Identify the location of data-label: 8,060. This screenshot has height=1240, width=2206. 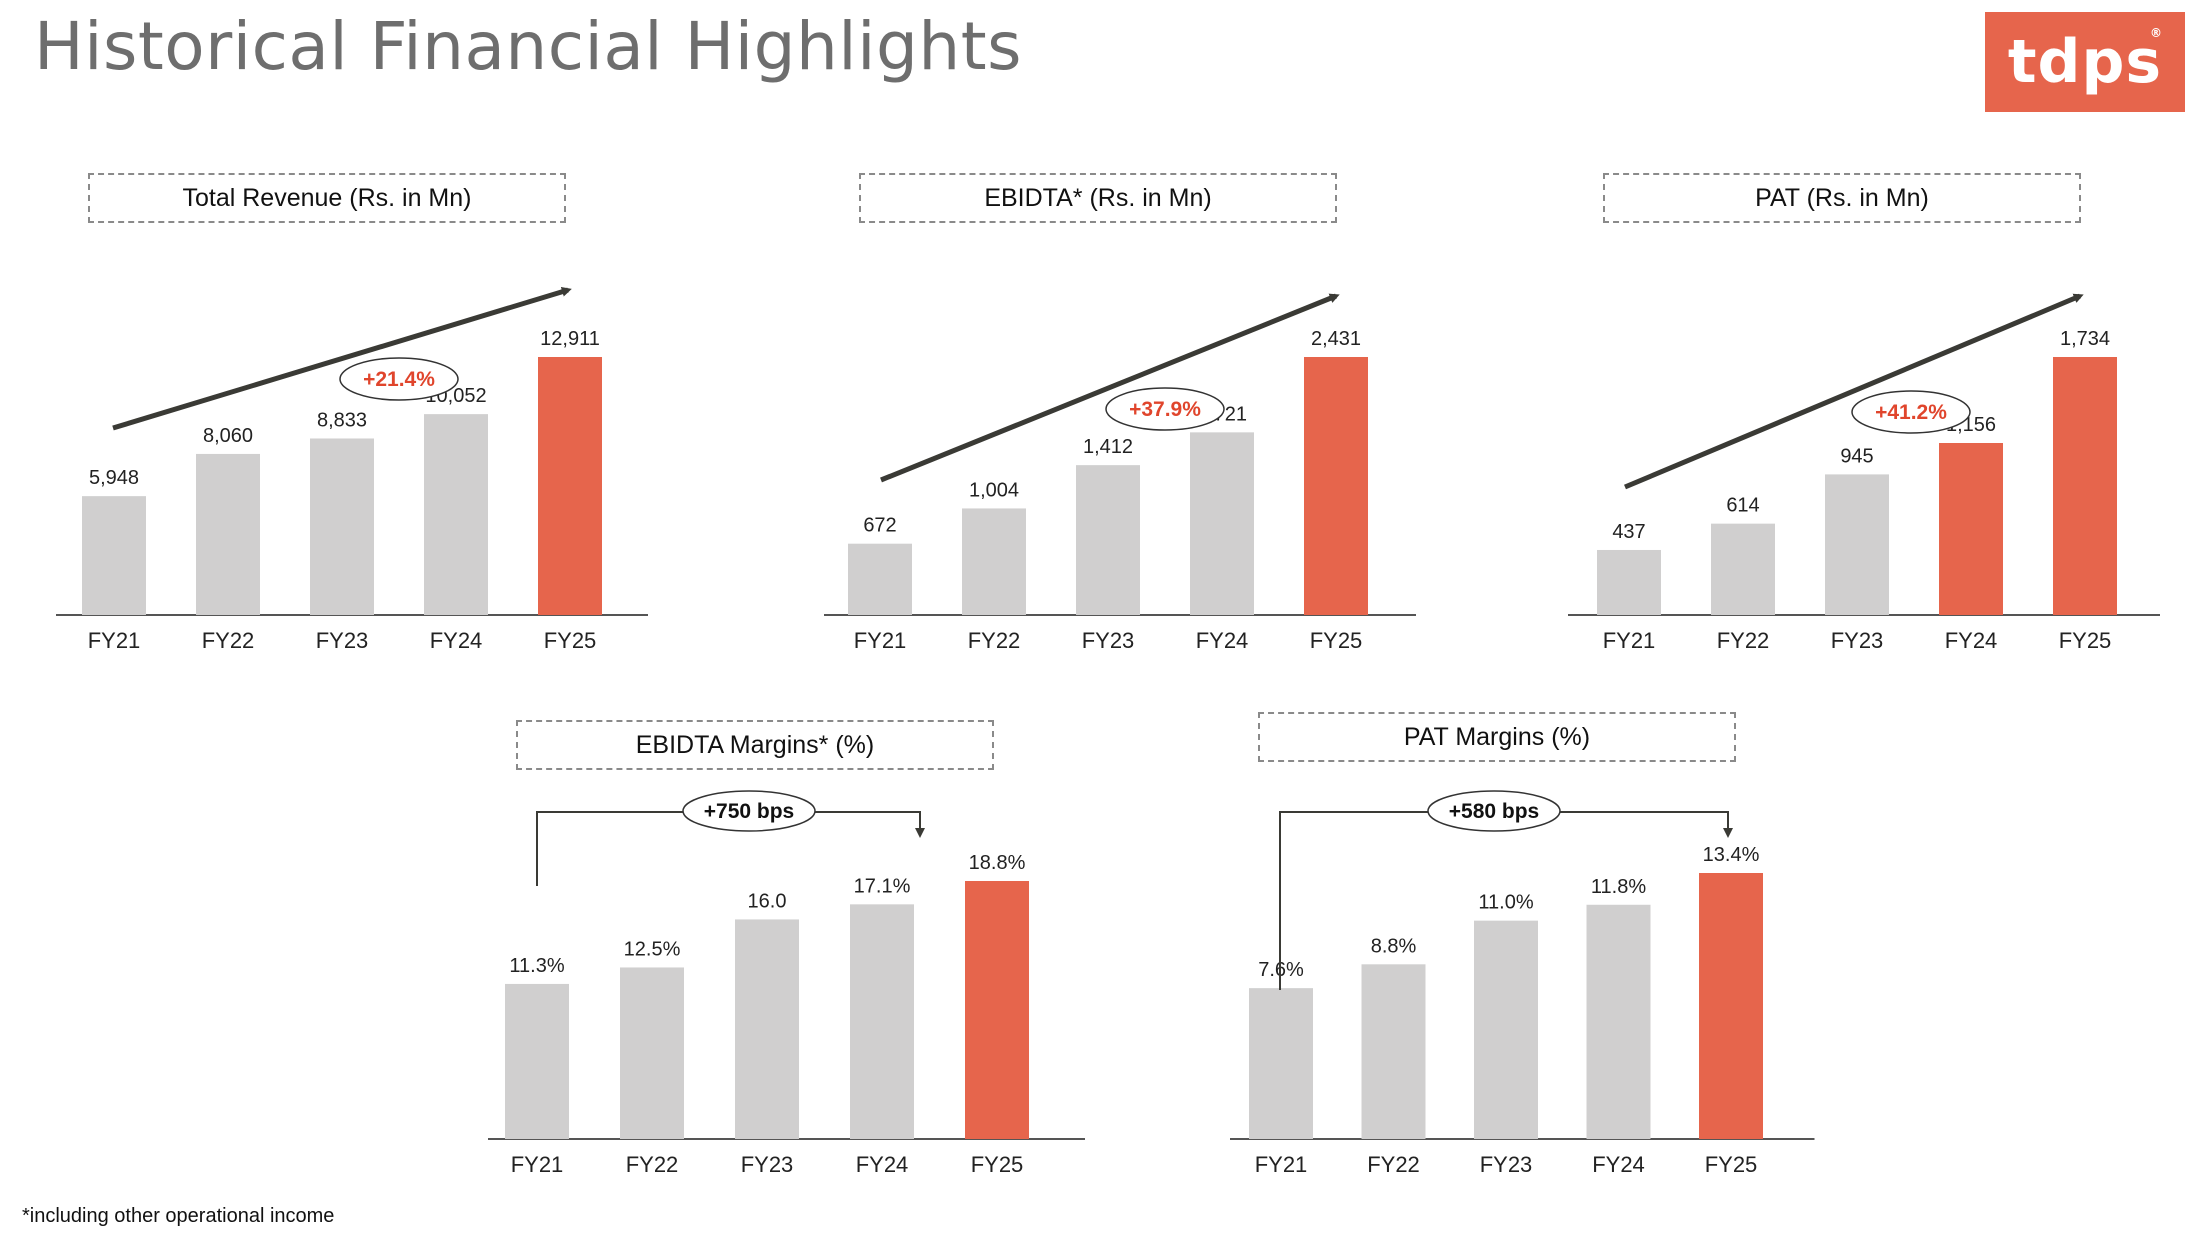
(228, 436).